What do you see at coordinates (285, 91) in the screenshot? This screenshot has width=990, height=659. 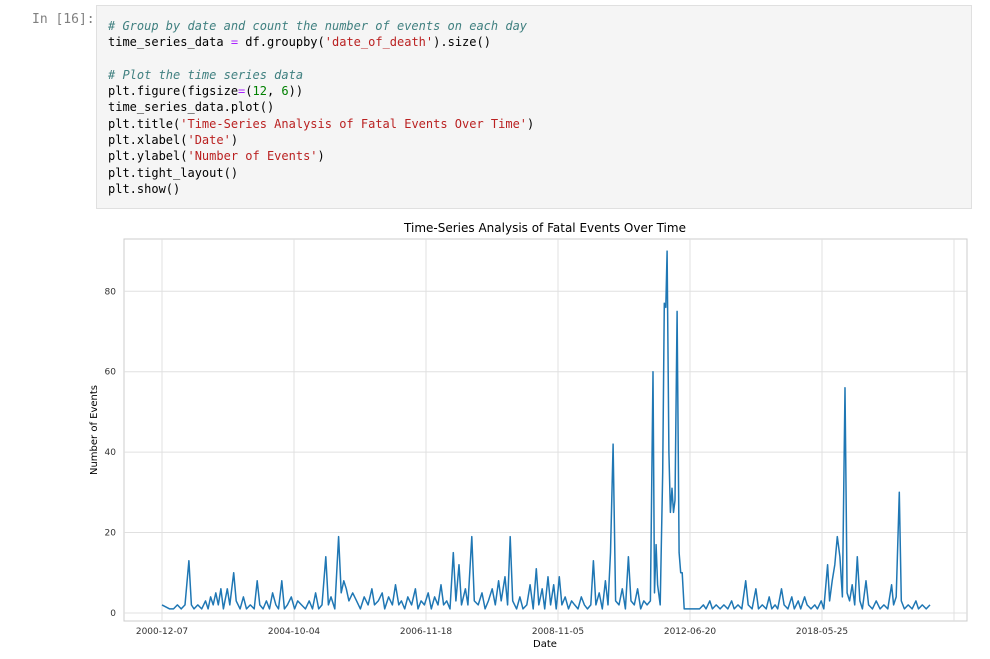 I see `code-number: 6` at bounding box center [285, 91].